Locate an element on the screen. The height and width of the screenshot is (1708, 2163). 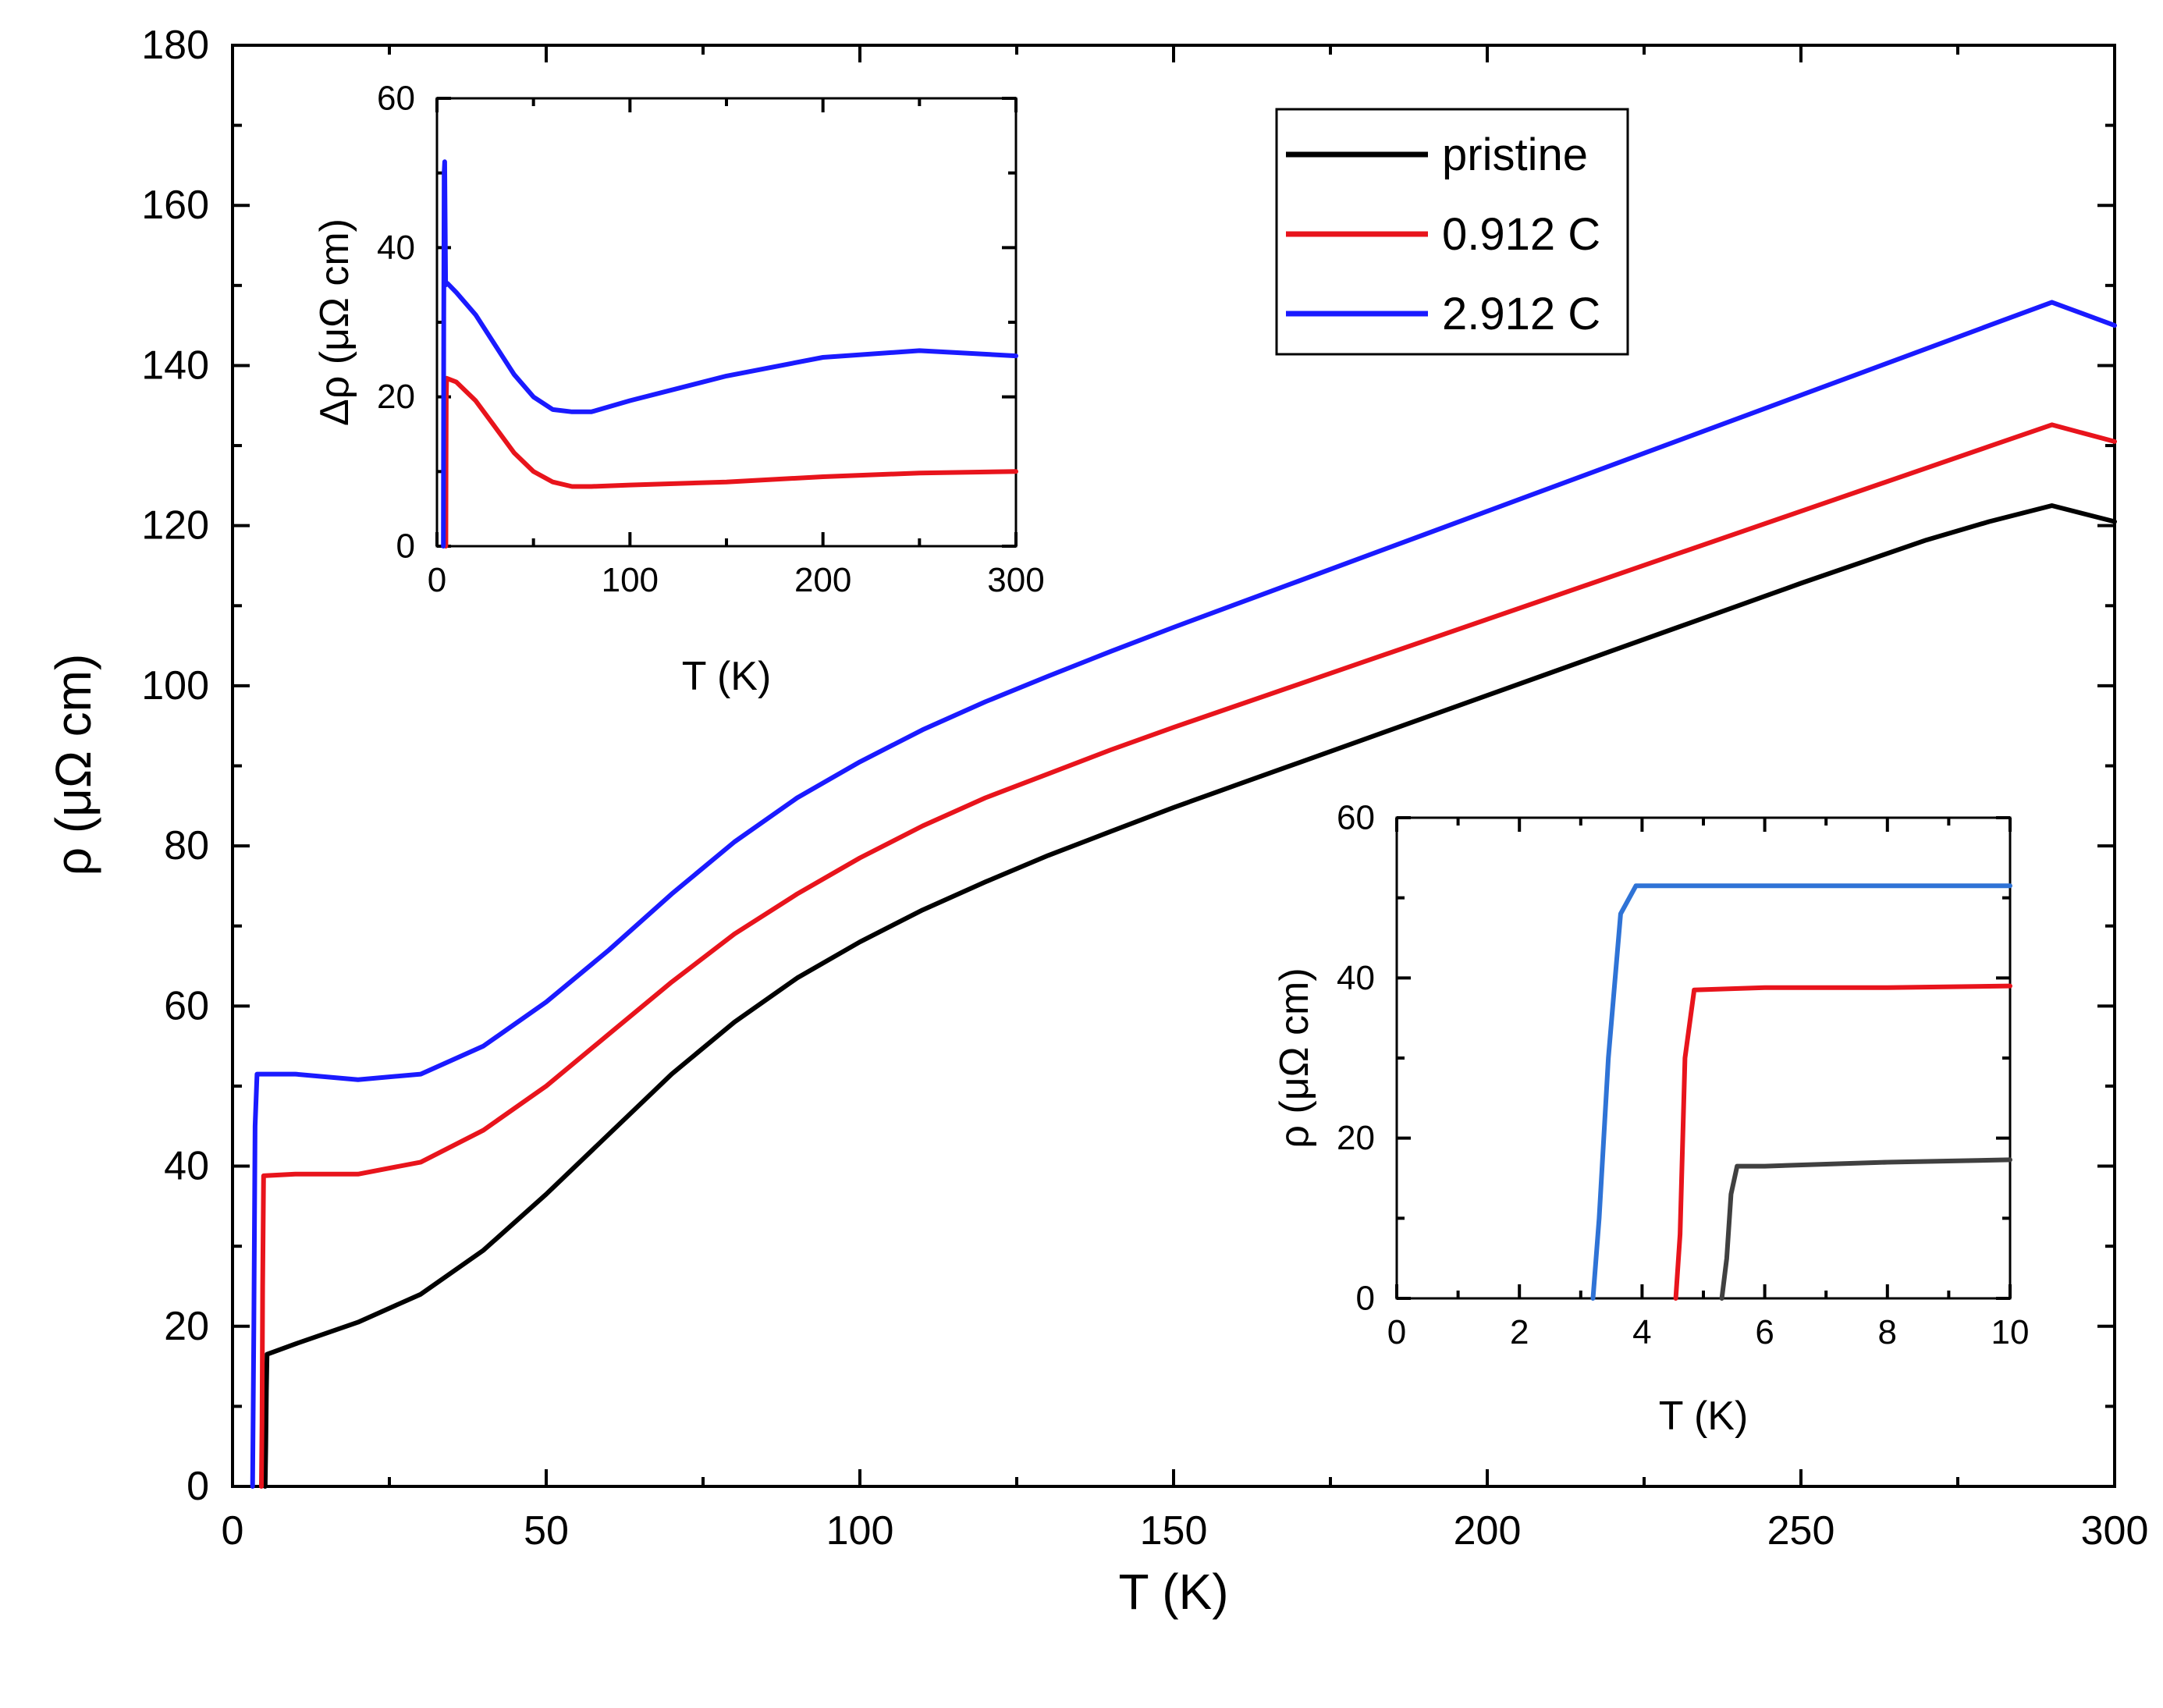
inset-bottom-plot: 0 2 4 6 8 10 0 20 40 60 T (K) ρ (μΩ cm) is located at coordinates (1651, 1119).